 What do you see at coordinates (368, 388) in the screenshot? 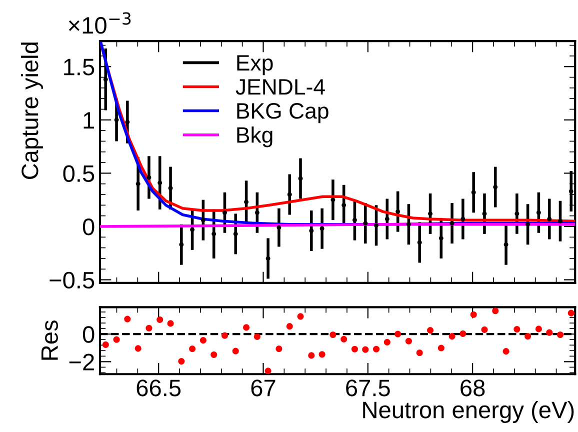
I see `x-tick-label: 67.5` at bounding box center [368, 388].